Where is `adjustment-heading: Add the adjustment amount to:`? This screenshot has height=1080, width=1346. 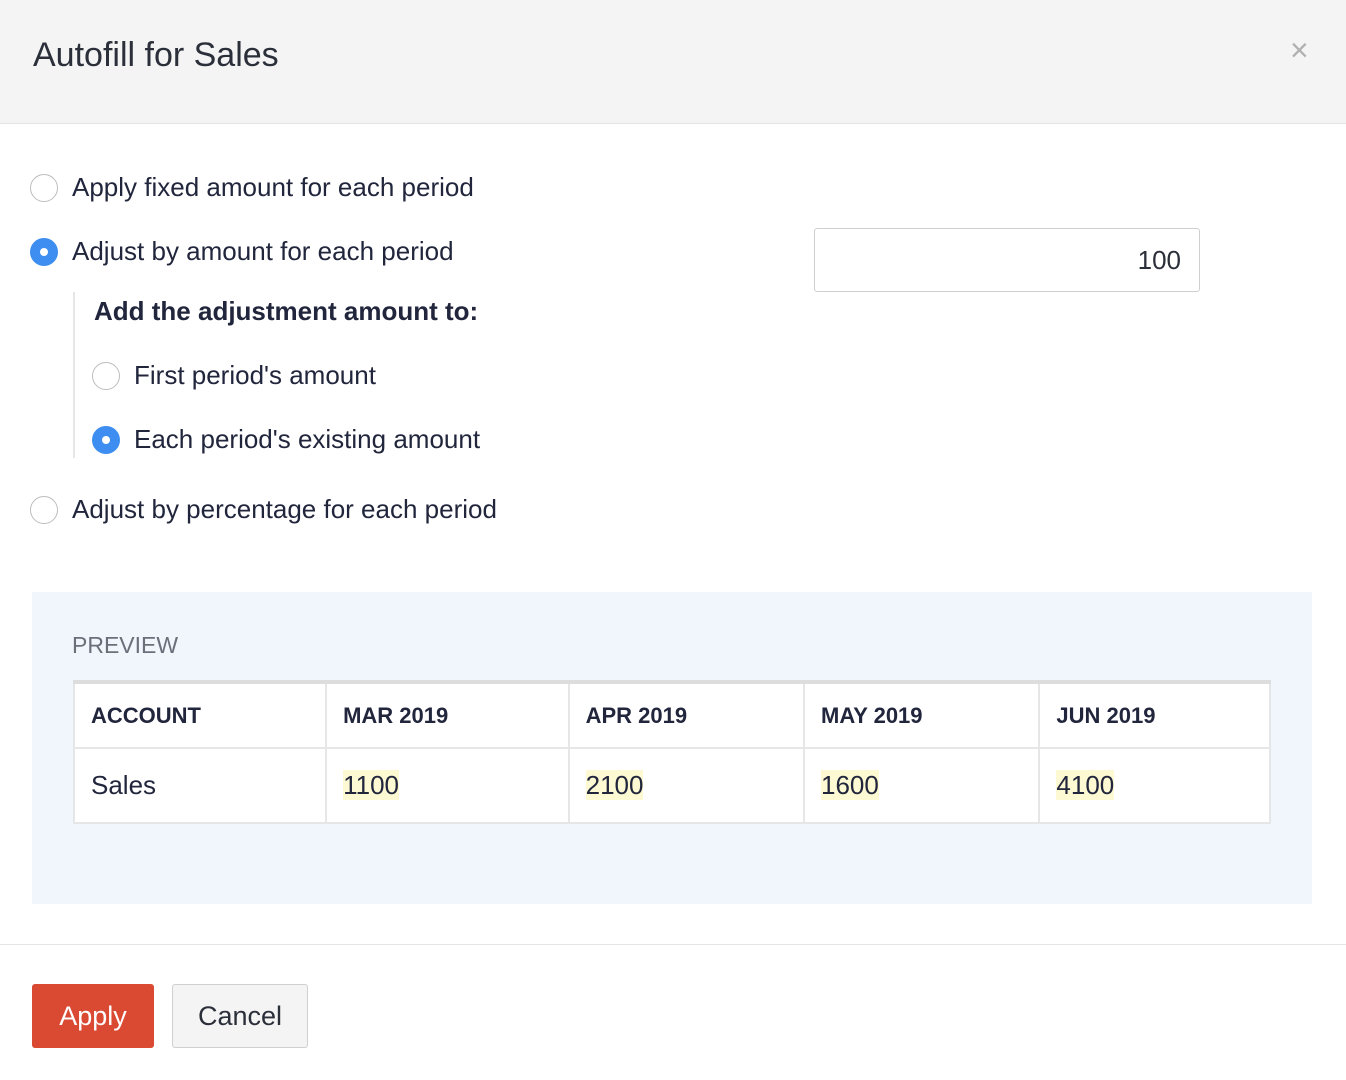
adjustment-heading: Add the adjustment amount to: is located at coordinates (286, 311).